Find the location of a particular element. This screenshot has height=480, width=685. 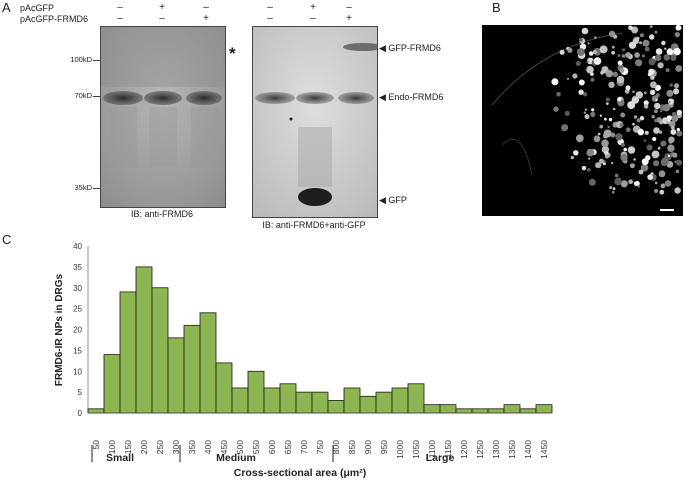

blot-left-caption: IB: anti-FRMD6 is located at coordinates (161, 214).